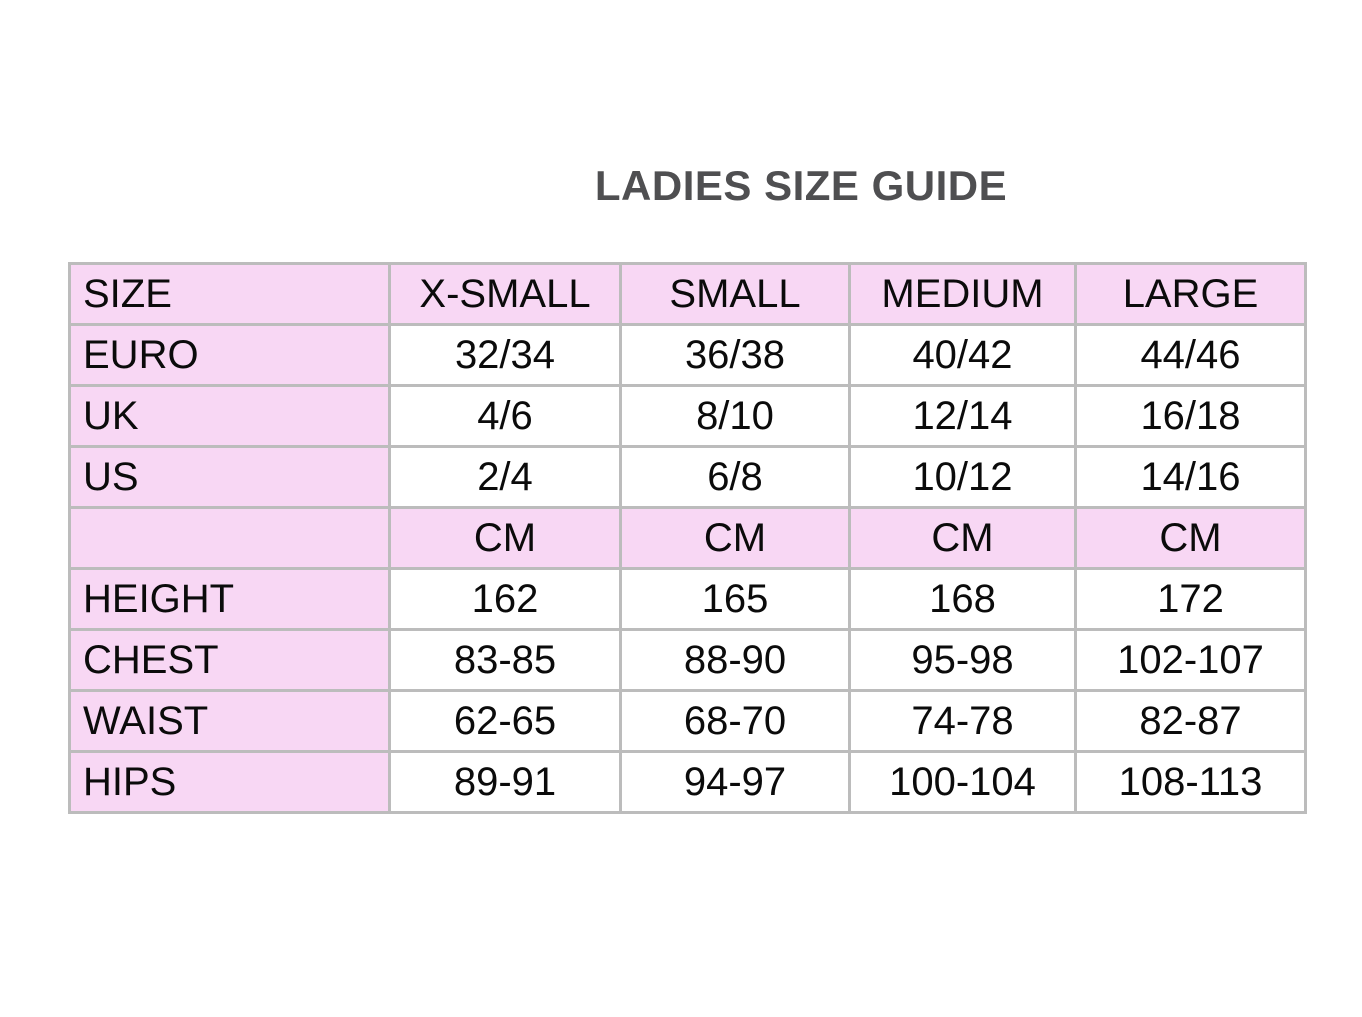 The image size is (1362, 1017). Describe the element at coordinates (735, 416) in the screenshot. I see `value-cell: 8/10` at that location.